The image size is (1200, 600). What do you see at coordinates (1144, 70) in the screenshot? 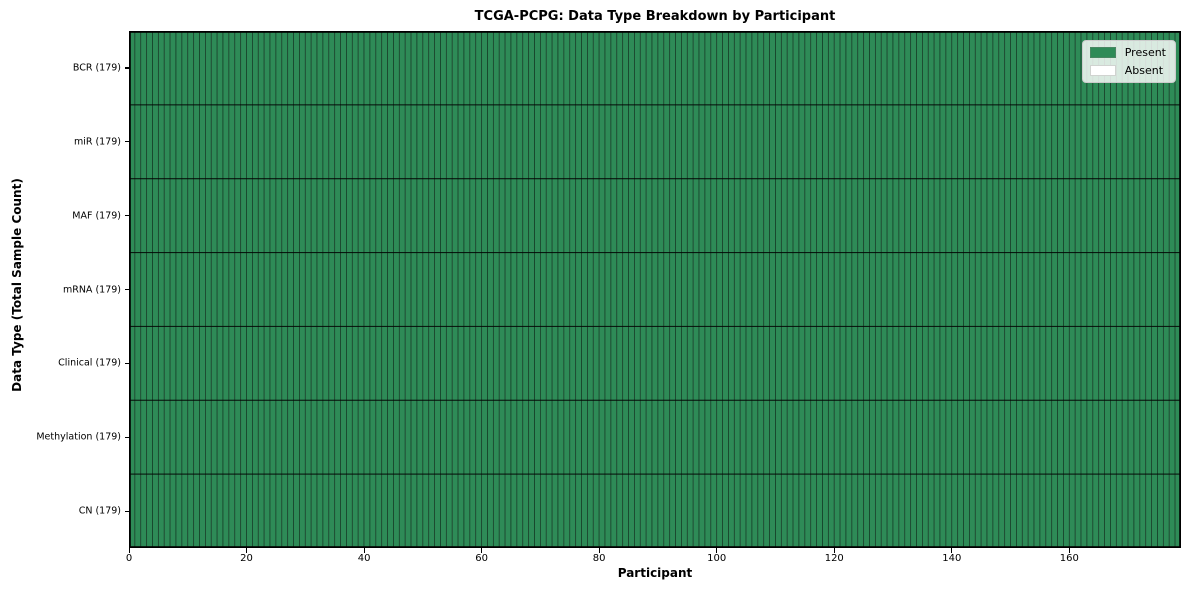
I see `legend-label: Absent` at bounding box center [1144, 70].